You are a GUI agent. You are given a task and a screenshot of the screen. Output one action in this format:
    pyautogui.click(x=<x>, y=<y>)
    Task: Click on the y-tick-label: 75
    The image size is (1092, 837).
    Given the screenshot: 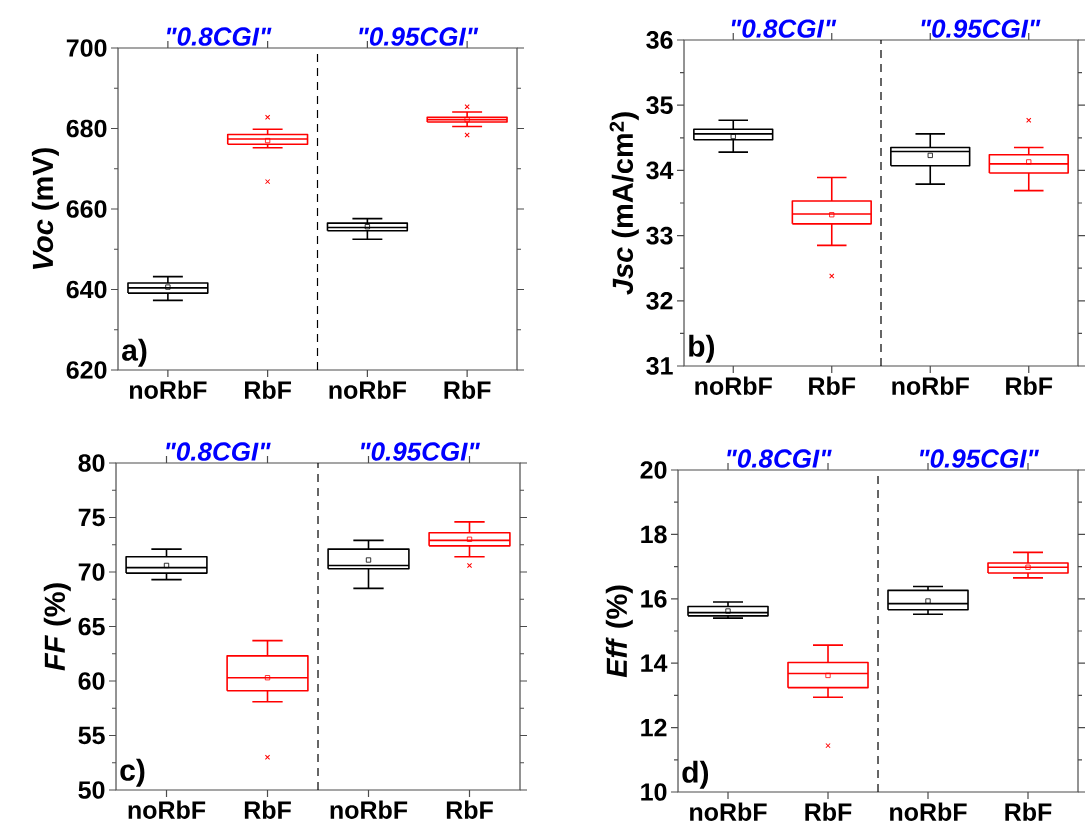 What is the action you would take?
    pyautogui.click(x=91, y=517)
    